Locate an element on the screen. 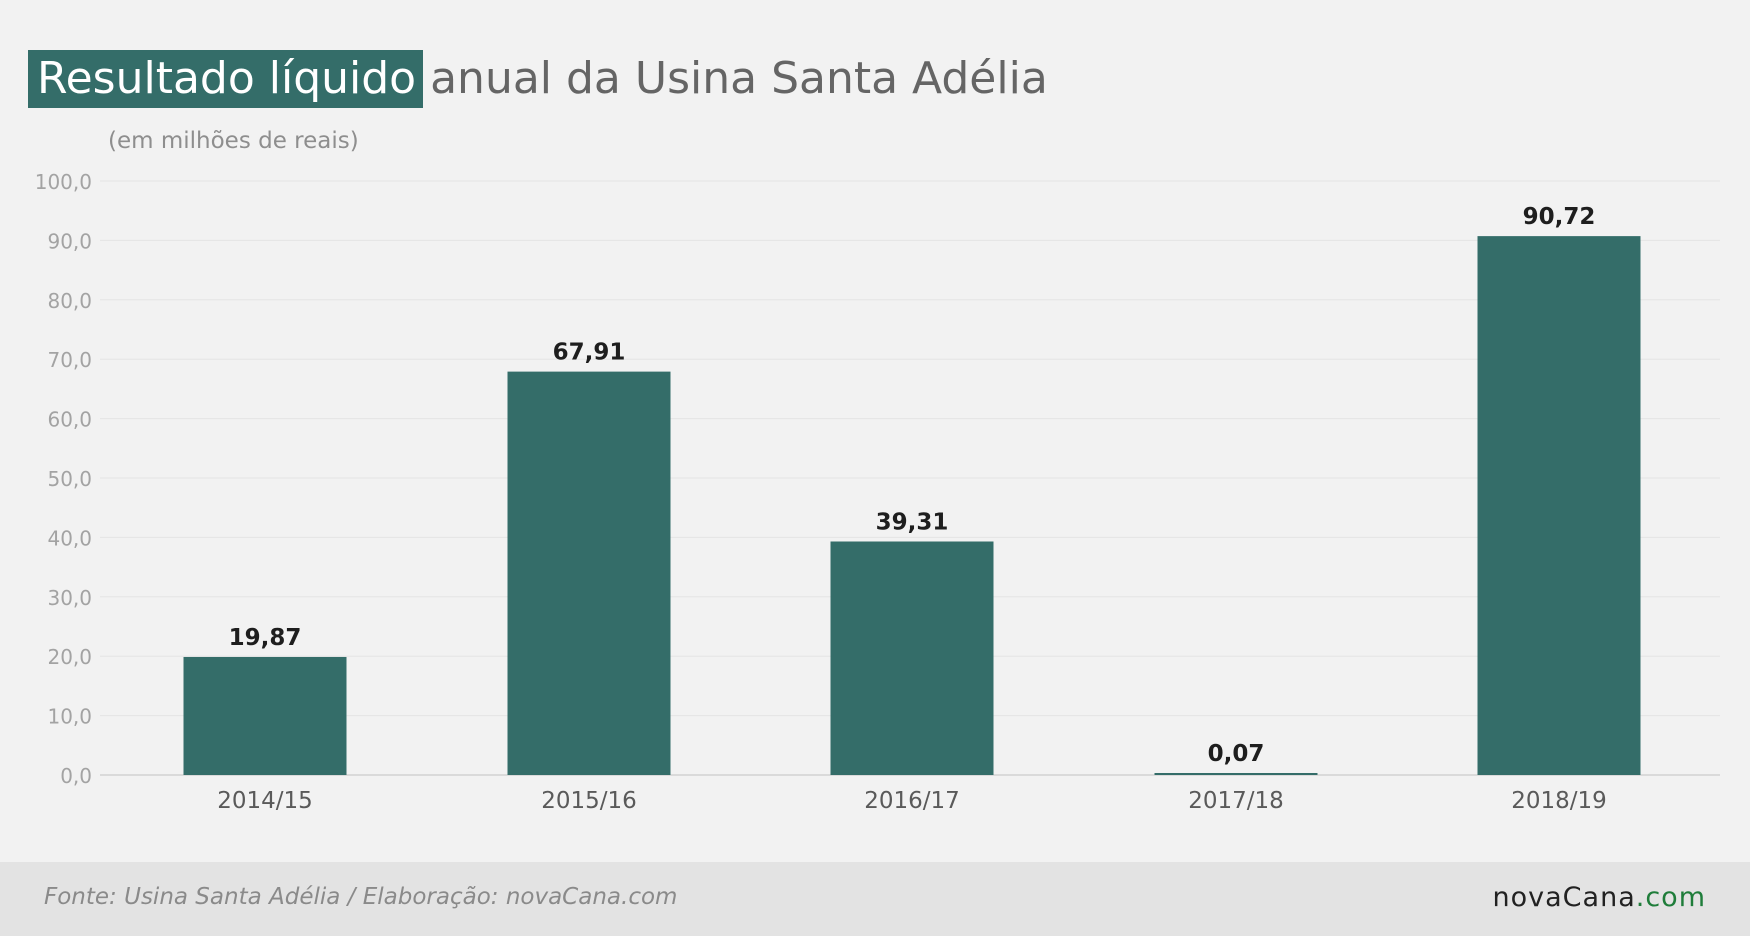  chart-subtitle: (em milhões de reais) is located at coordinates (233, 141).